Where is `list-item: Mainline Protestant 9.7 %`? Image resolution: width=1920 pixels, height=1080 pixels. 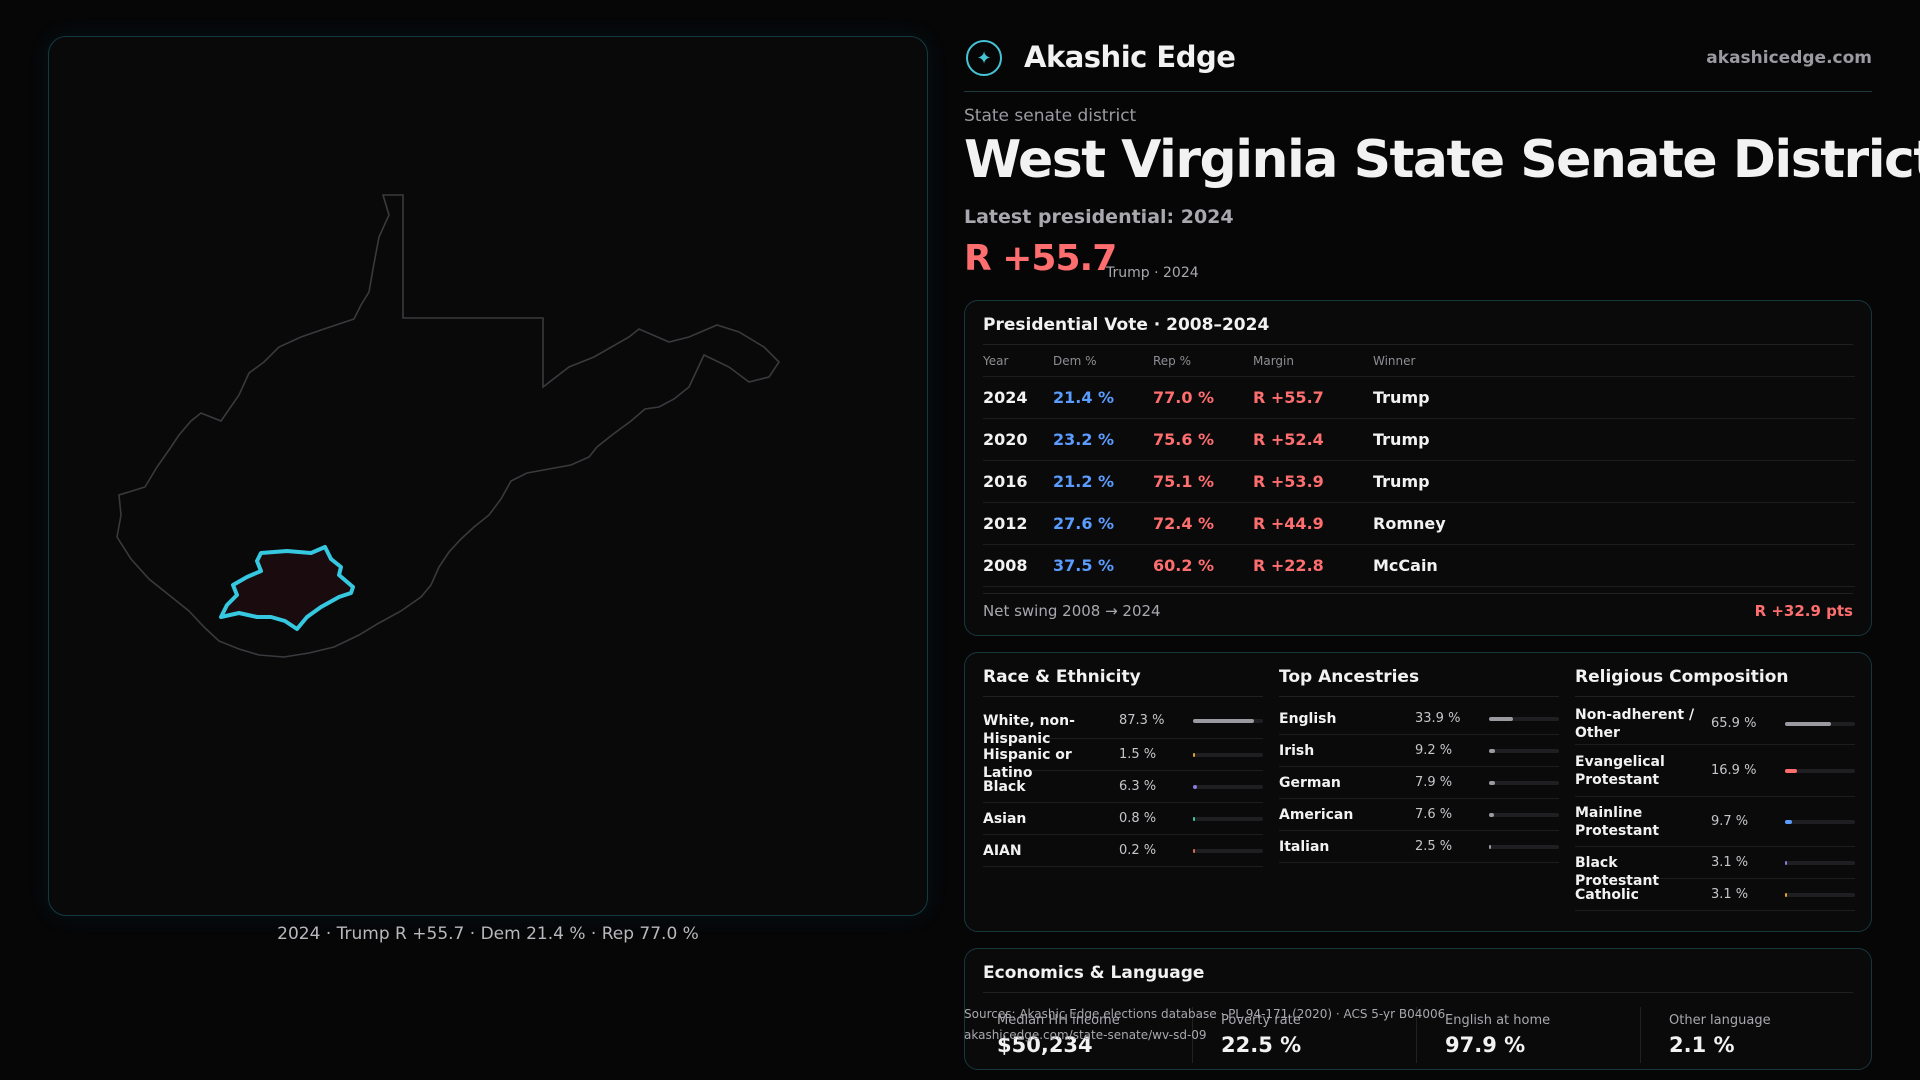 list-item: Mainline Protestant 9.7 % is located at coordinates (1715, 822).